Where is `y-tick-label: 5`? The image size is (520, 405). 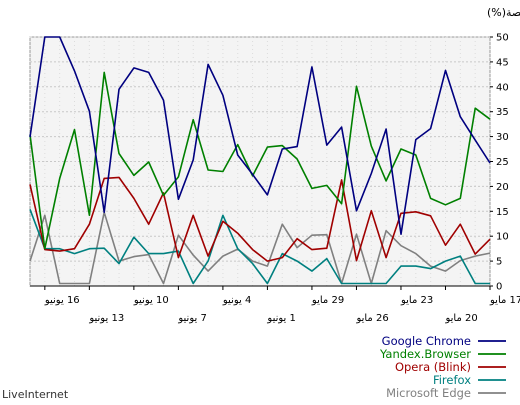 y-tick-label: 5 is located at coordinates (499, 262).